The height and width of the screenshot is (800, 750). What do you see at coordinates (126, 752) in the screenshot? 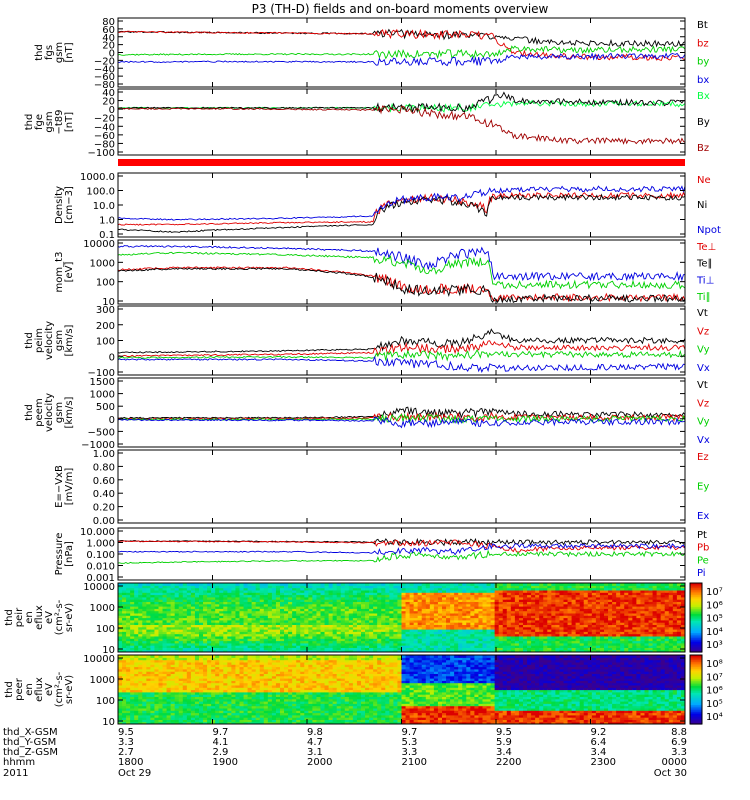
I see `ephem-value-2-0: 2.7` at bounding box center [126, 752].